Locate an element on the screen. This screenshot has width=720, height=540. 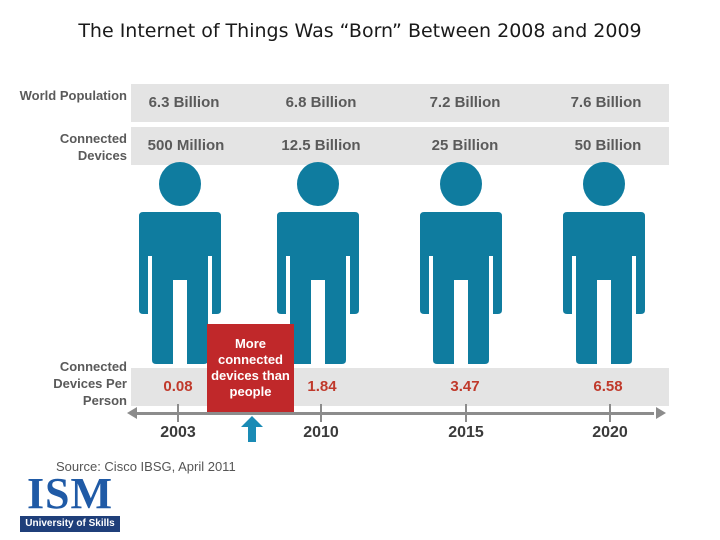
devices-per-person-value: 6.58 is located at coordinates (608, 386).